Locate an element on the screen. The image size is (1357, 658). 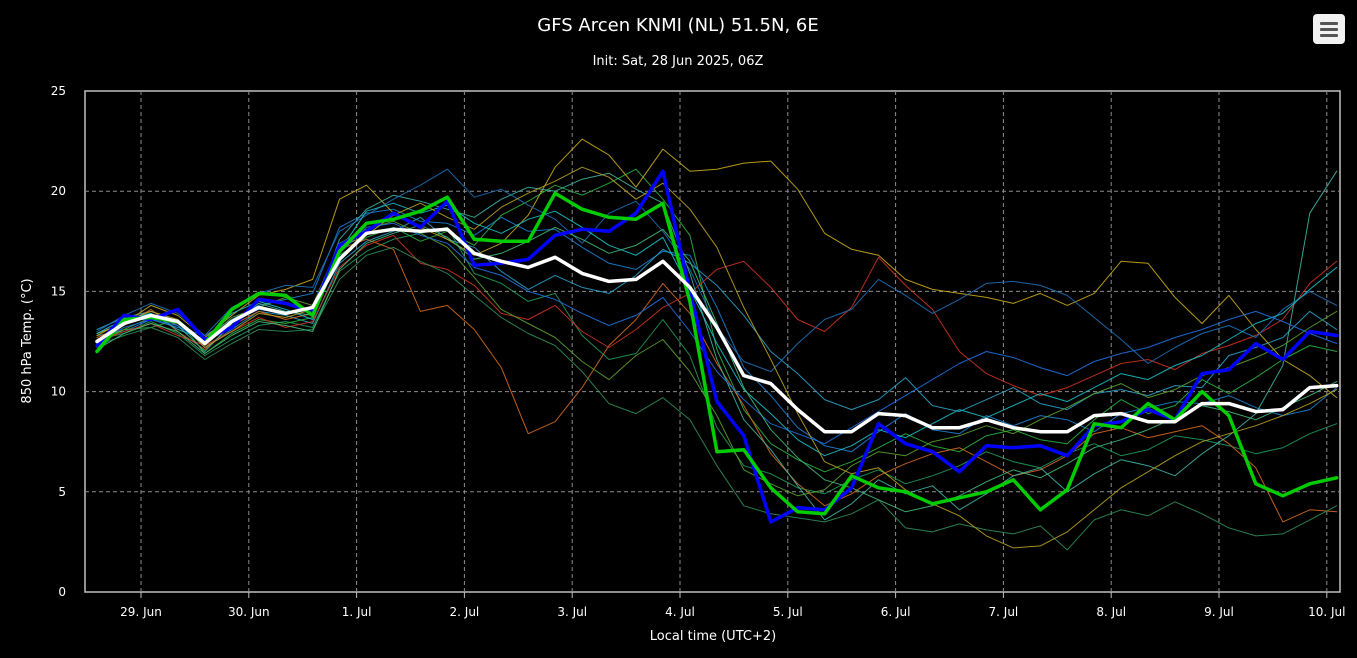
x-tick-label: 2. Jul is located at coordinates (465, 612).